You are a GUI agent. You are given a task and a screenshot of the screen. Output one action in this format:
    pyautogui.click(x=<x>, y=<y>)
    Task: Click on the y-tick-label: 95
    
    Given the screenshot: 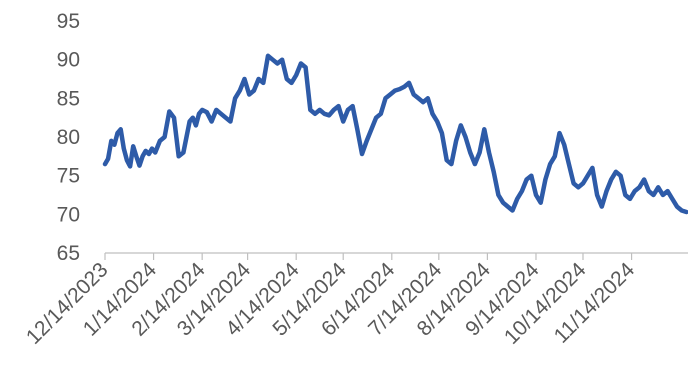 What is the action you would take?
    pyautogui.click(x=68, y=21)
    